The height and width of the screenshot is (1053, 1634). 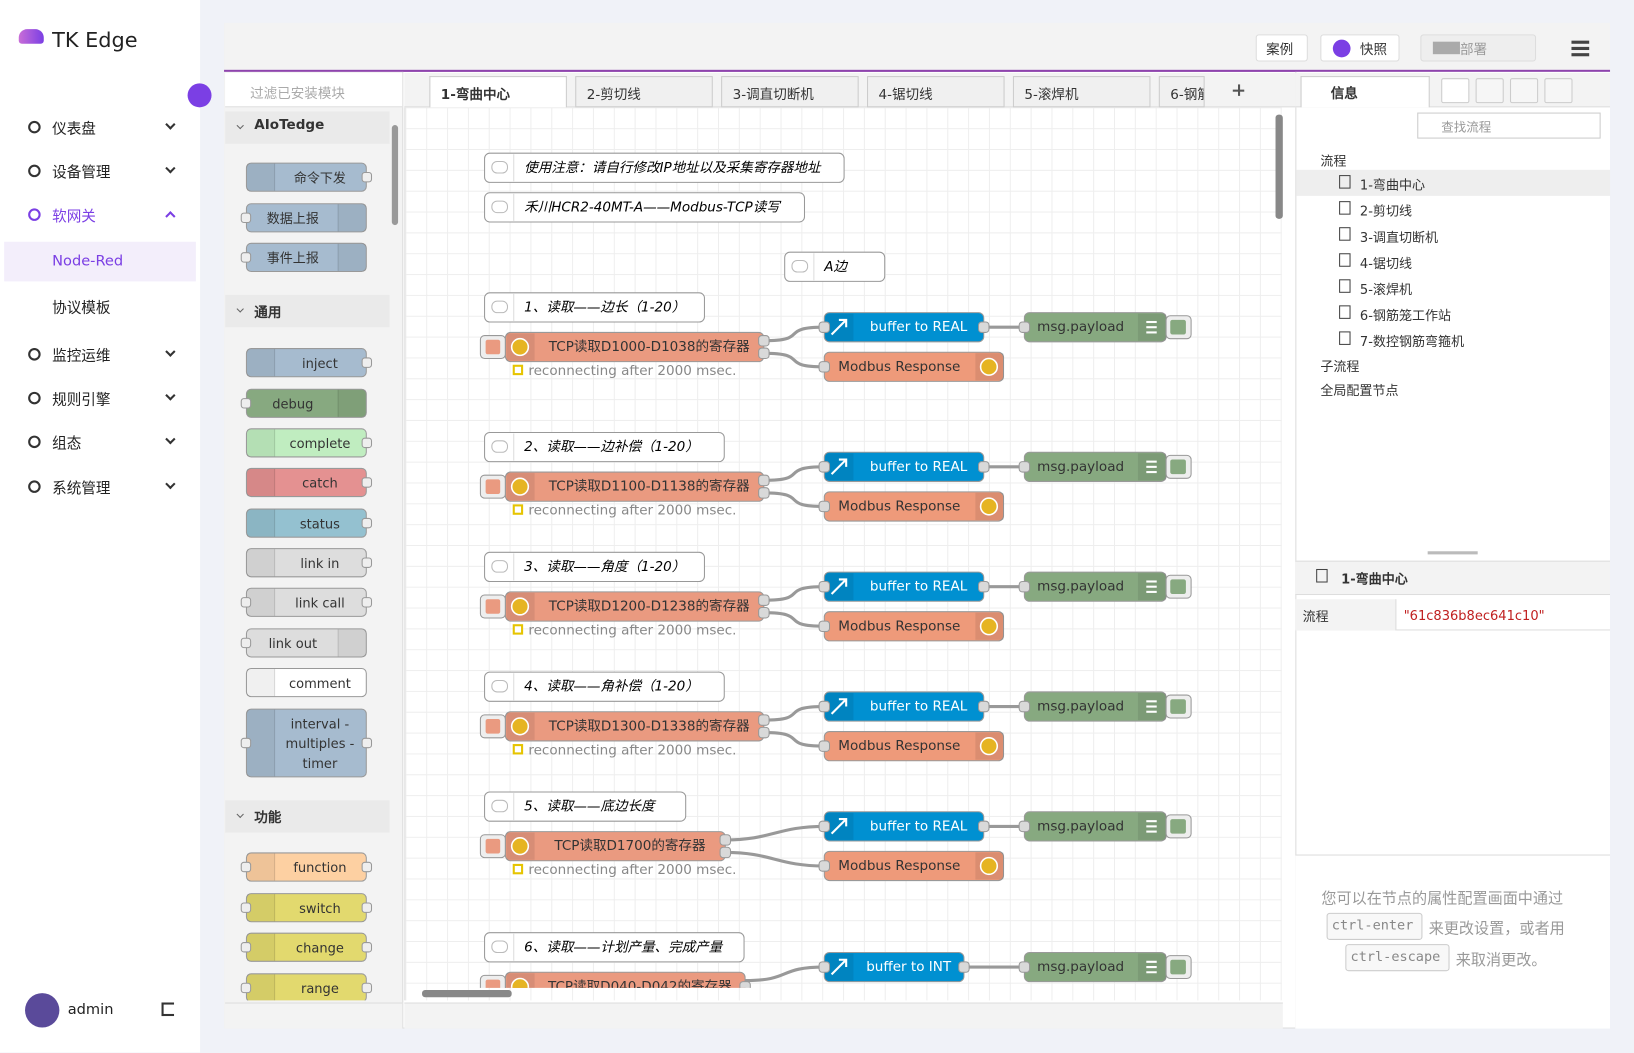 I want to click on tree-flow: 6-钢筋笼工作站, so click(x=1405, y=315).